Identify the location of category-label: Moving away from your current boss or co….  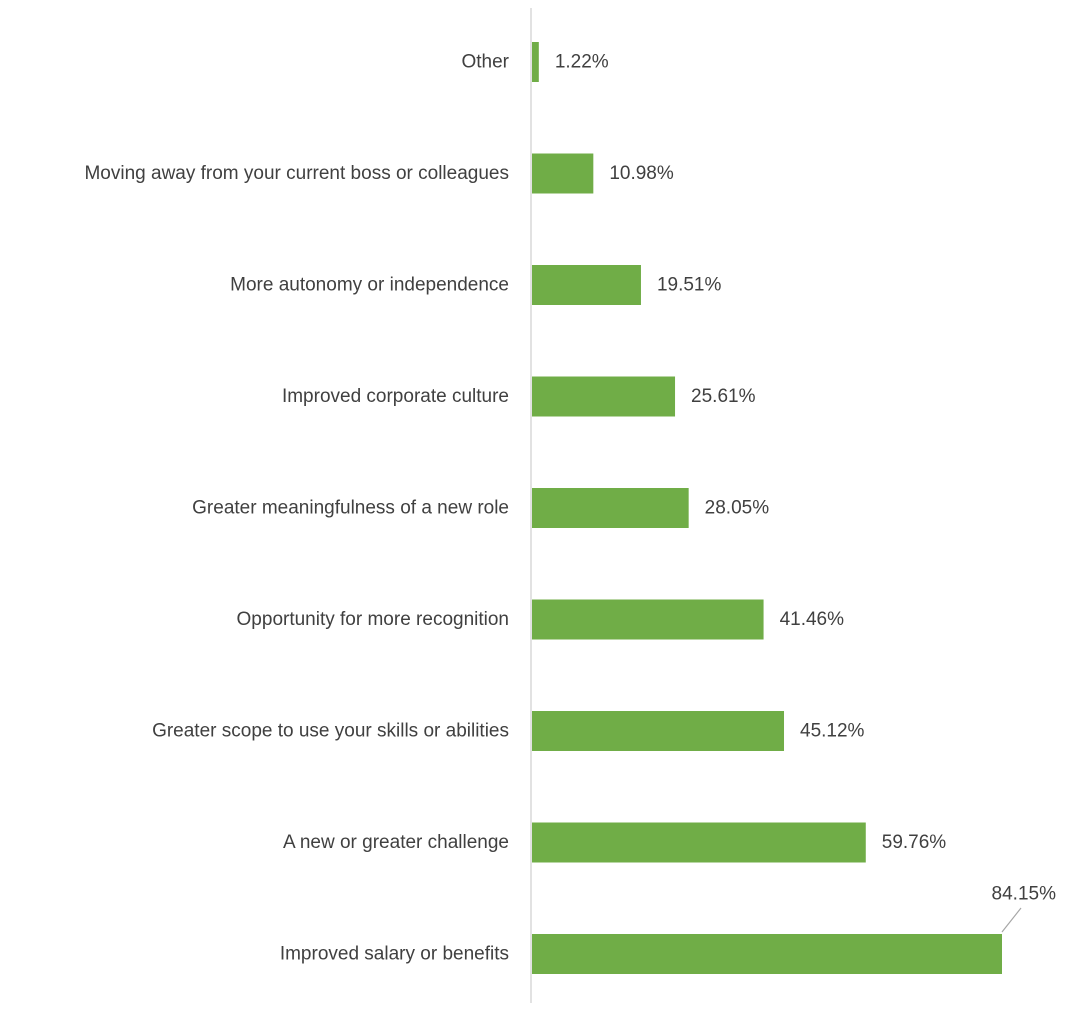
(296, 173).